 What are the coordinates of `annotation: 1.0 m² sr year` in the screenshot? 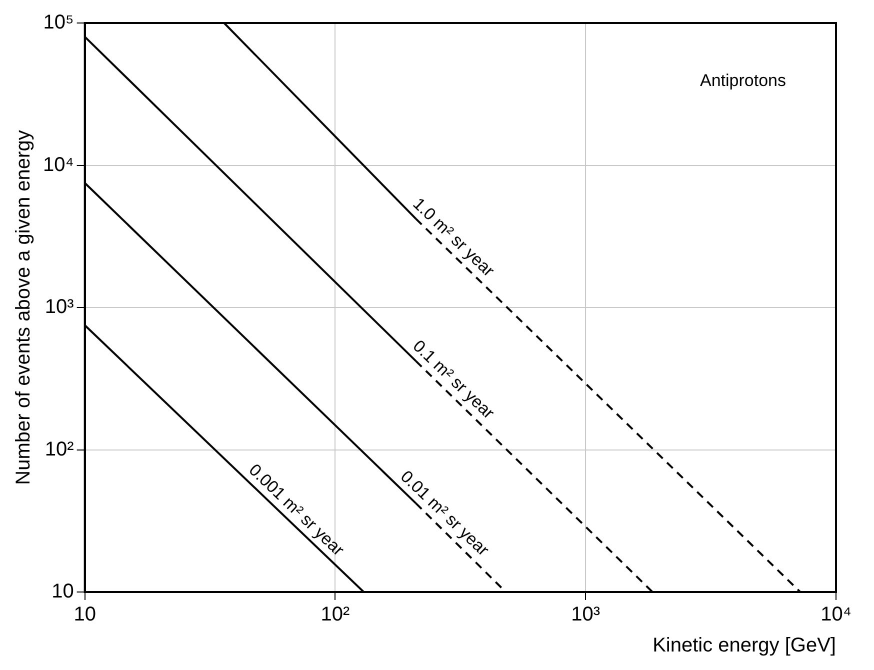 It's located at (453, 237).